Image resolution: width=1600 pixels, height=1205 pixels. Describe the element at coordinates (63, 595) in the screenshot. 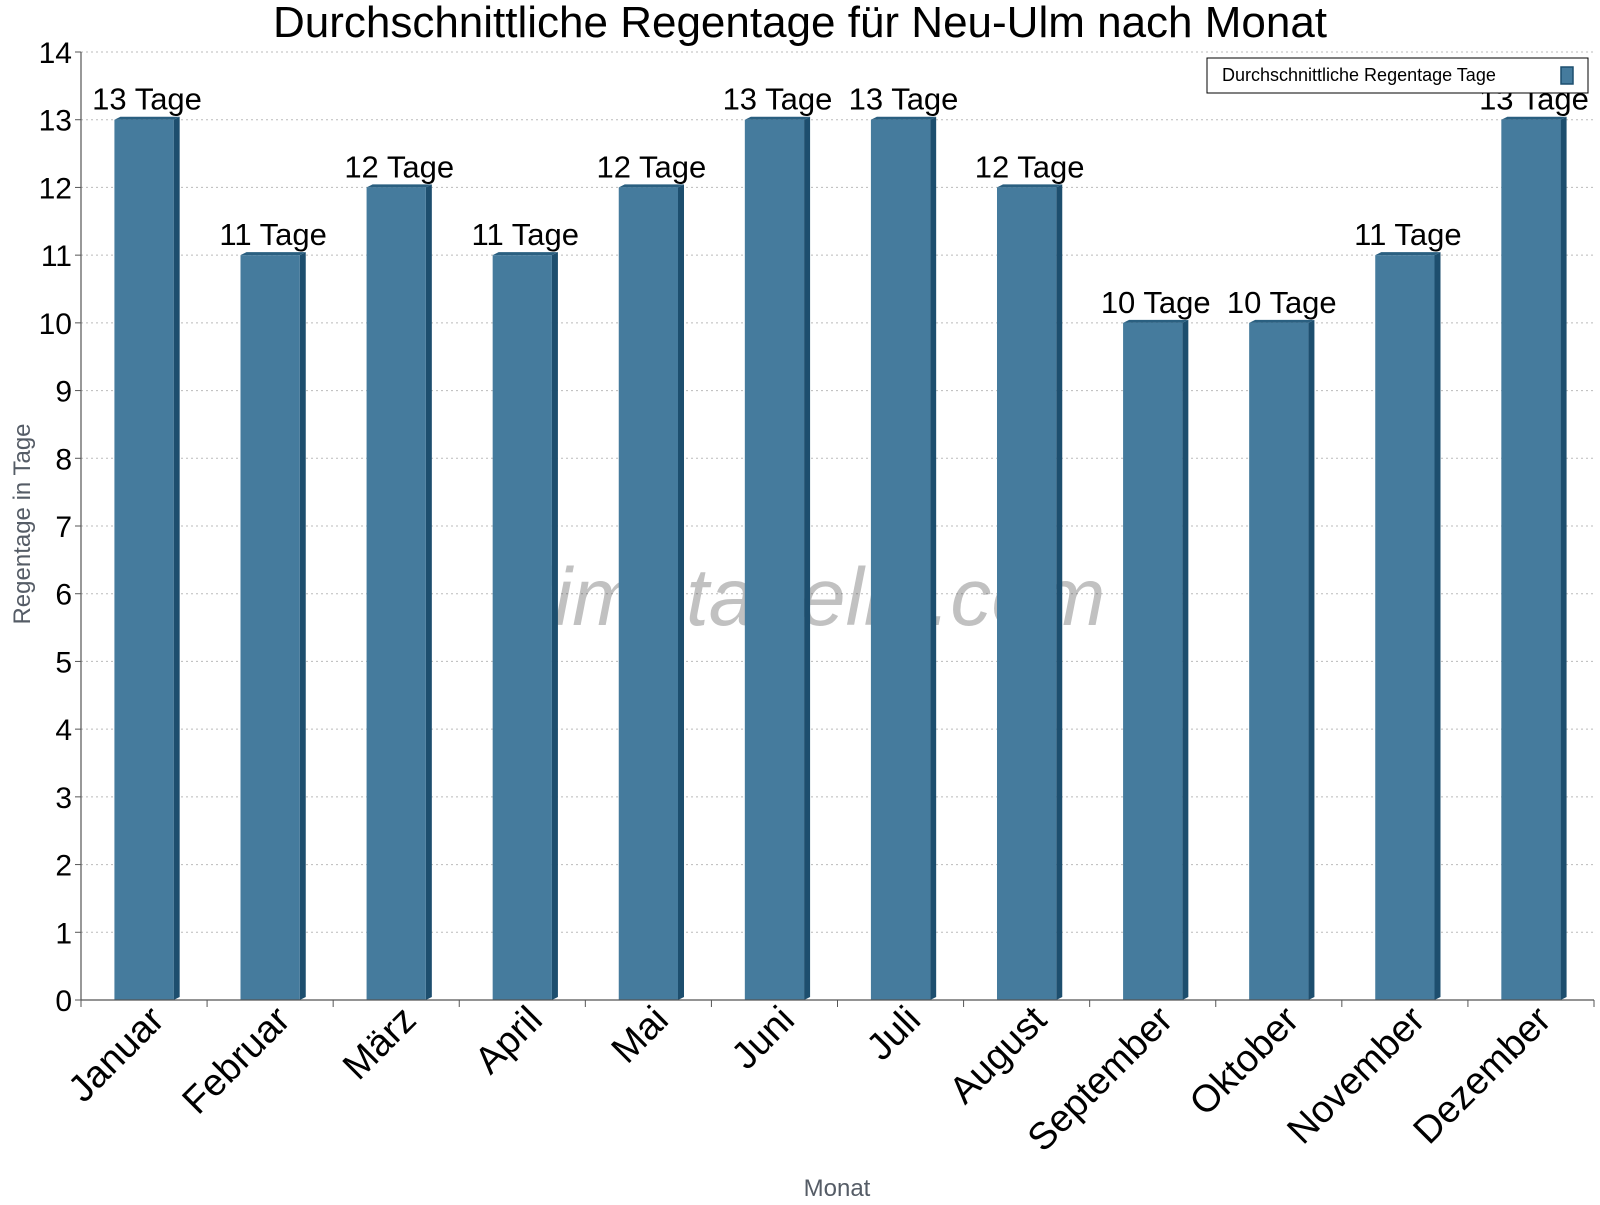

I see `y-tick-label: 6` at that location.